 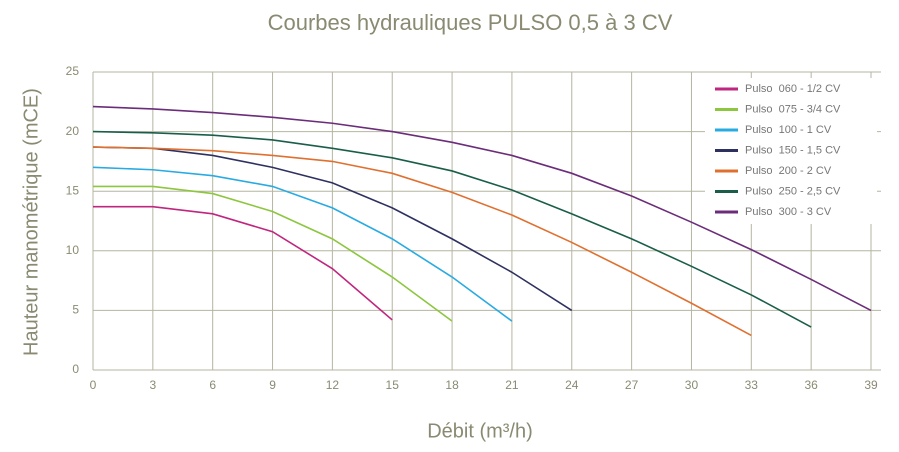 What do you see at coordinates (632, 385) in the screenshot?
I see `x-tick-label: 27` at bounding box center [632, 385].